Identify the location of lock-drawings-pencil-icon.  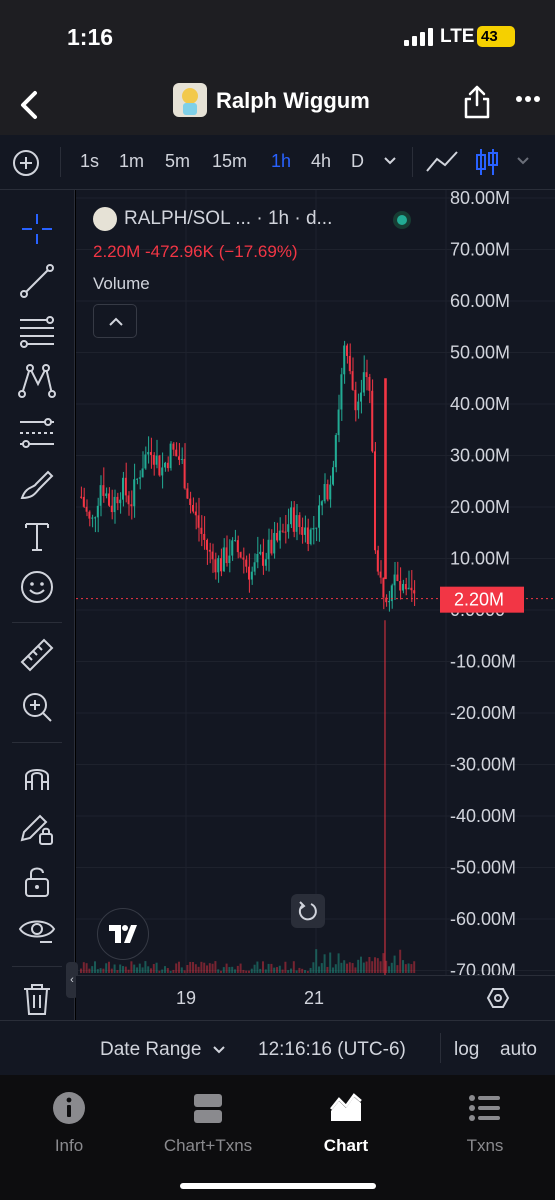
(37, 829).